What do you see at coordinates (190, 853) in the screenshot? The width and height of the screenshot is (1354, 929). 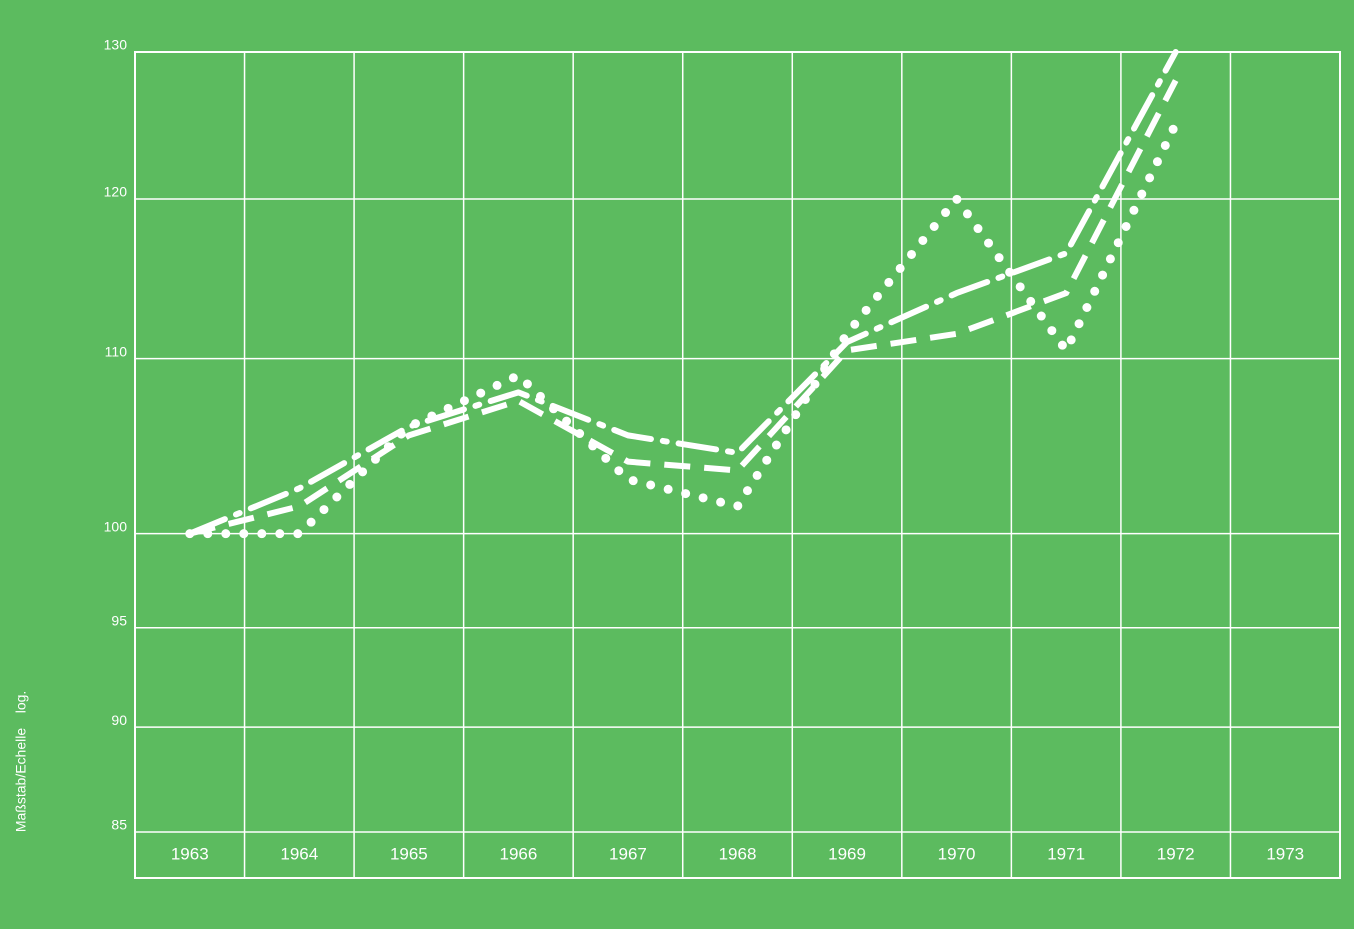 I see `x-tick-label: 1963` at bounding box center [190, 853].